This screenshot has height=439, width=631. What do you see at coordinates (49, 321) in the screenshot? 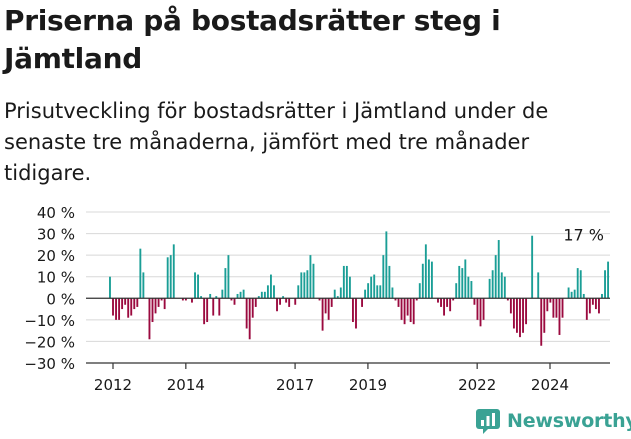
I see `y-tick-label: −10 %` at bounding box center [49, 321].